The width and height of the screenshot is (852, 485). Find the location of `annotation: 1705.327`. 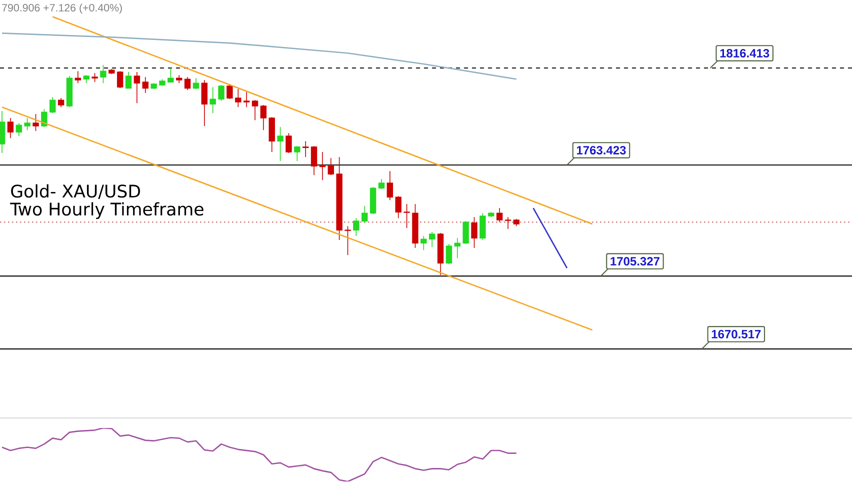

annotation: 1705.327 is located at coordinates (635, 261).